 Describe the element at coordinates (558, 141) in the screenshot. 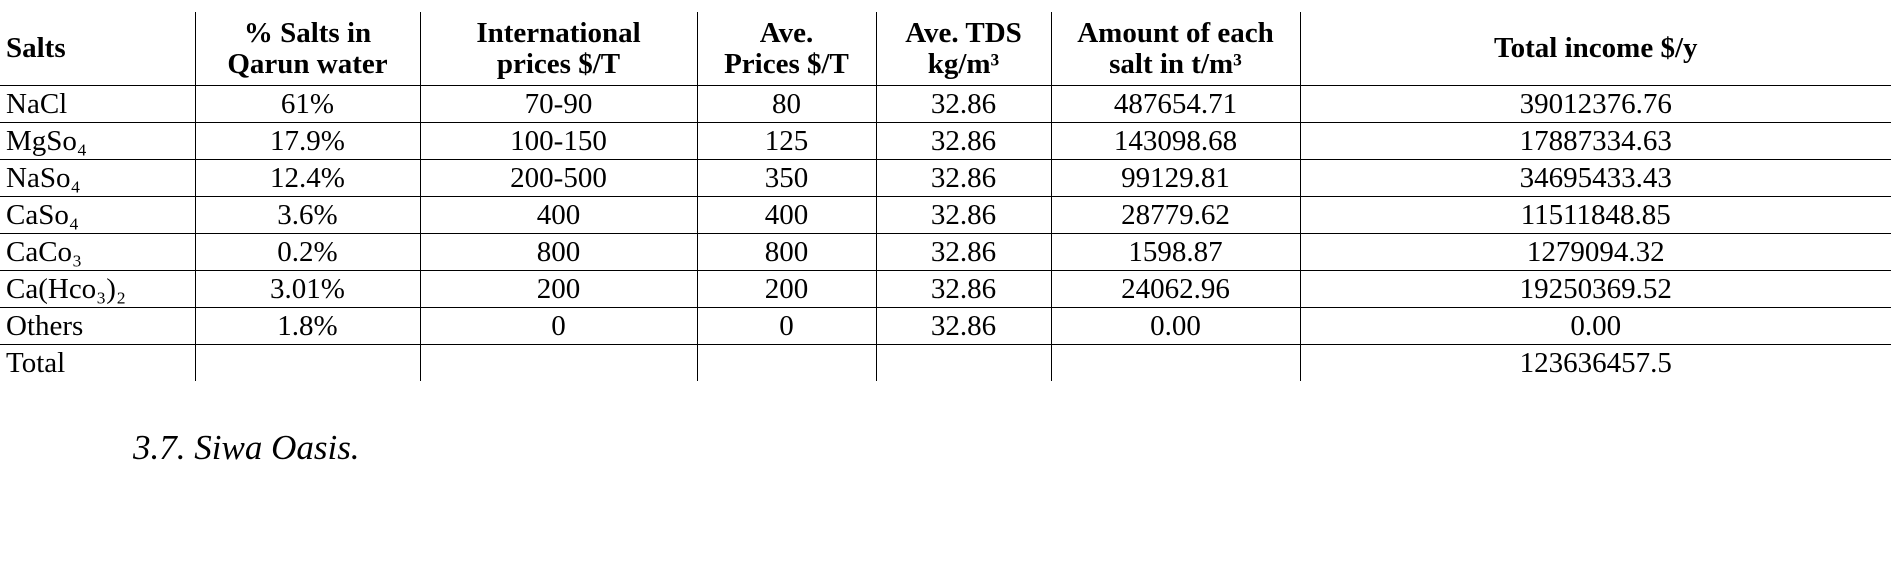

I see `table-cell: 100-150` at that location.